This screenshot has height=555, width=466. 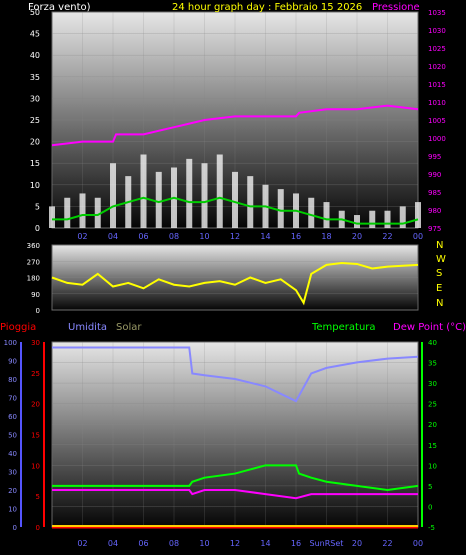 What do you see at coordinates (12, 362) in the screenshot?
I see `humidity-y-tick-label: 90` at bounding box center [12, 362].